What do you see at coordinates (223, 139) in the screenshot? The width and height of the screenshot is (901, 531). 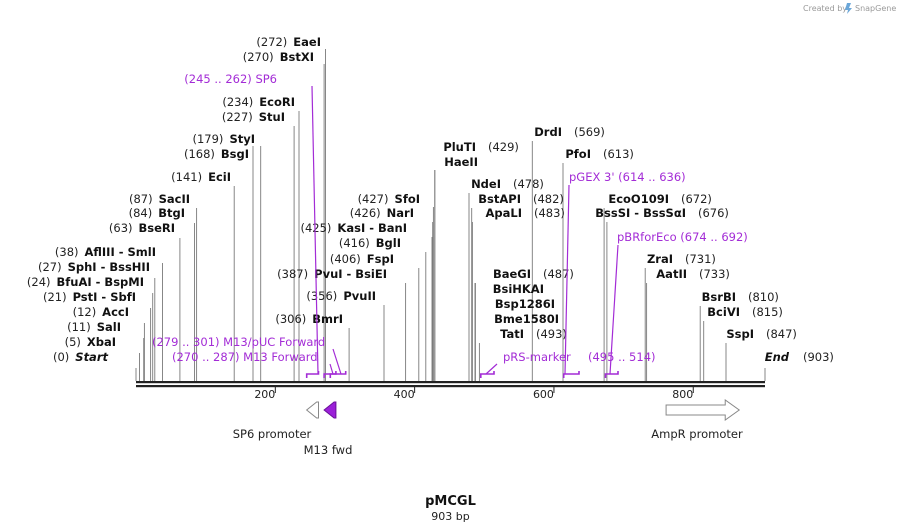 I see `cut-site-label: StyI (179)` at bounding box center [223, 139].